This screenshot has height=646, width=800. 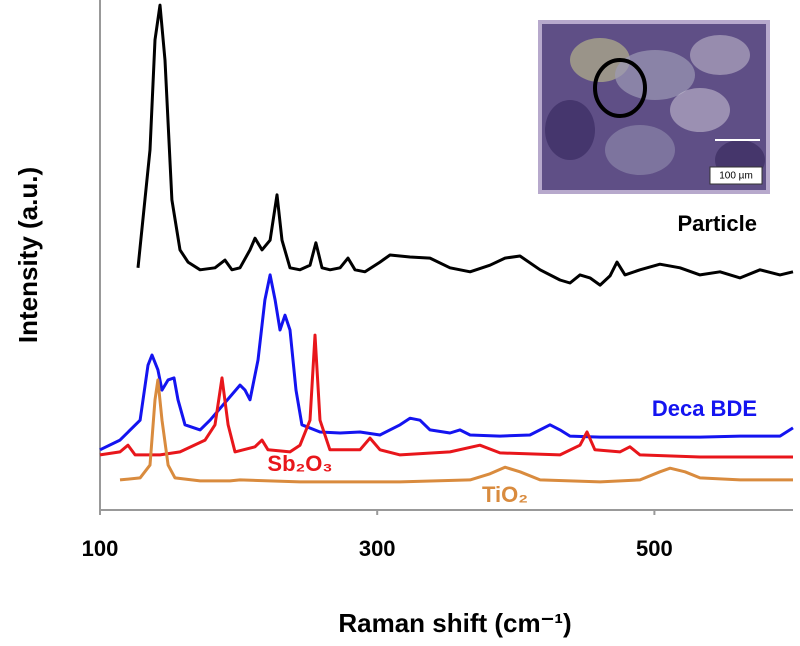 What do you see at coordinates (377, 548) in the screenshot?
I see `x-tick-label: 300` at bounding box center [377, 548].